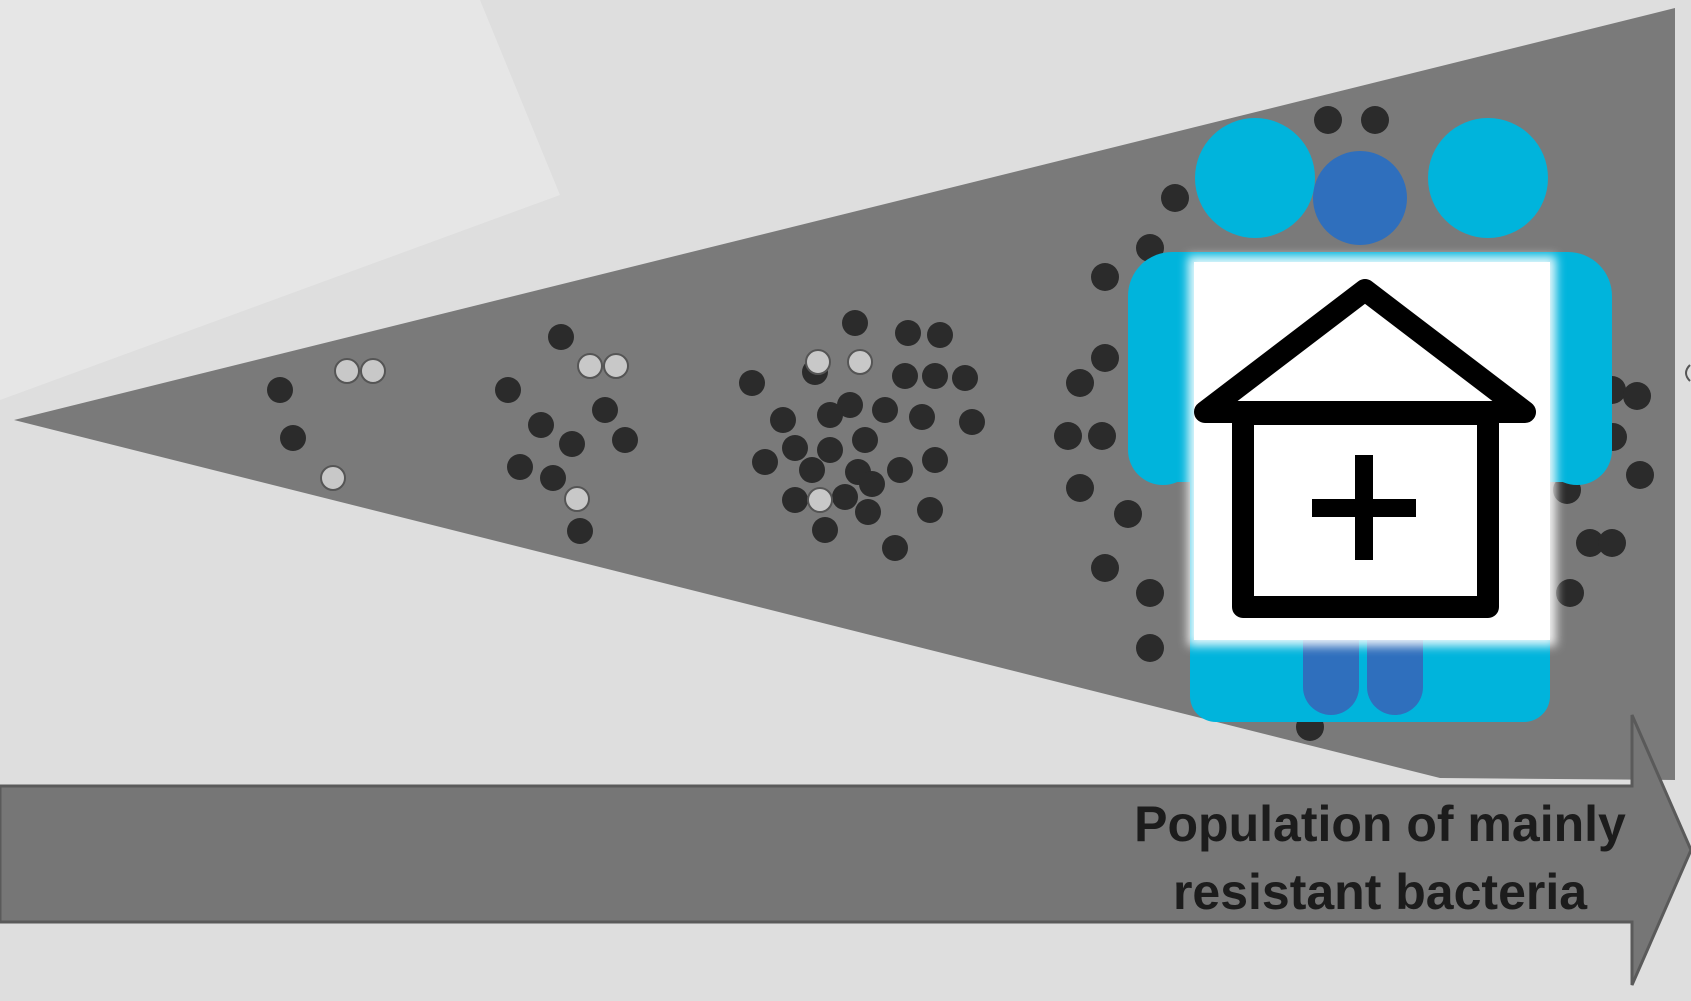 Image resolution: width=1691 pixels, height=1001 pixels. What do you see at coordinates (1688, 373) in the screenshot?
I see `edge-mark` at bounding box center [1688, 373].